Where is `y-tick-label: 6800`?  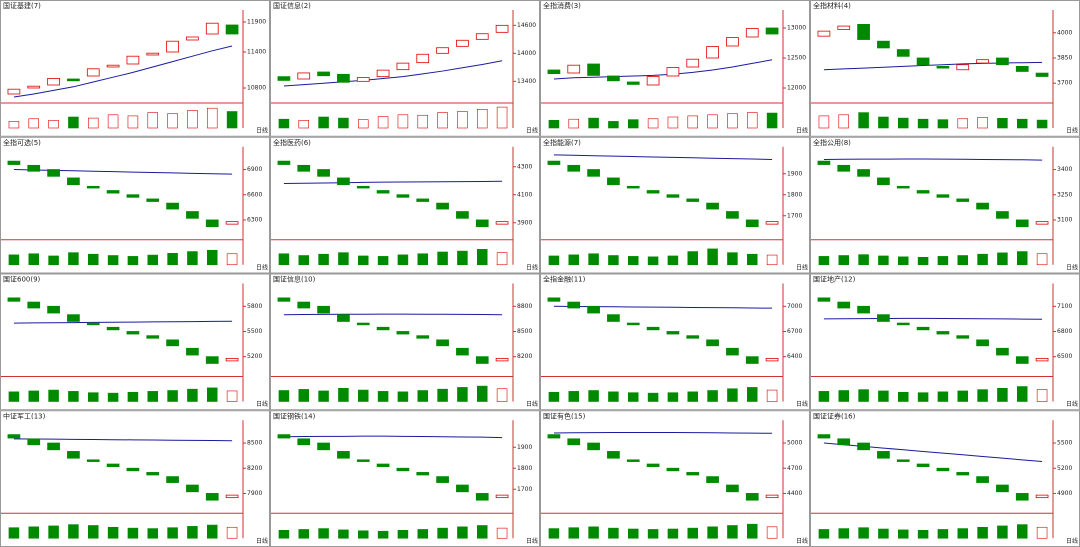
y-tick-label: 6800 is located at coordinates (1064, 331).